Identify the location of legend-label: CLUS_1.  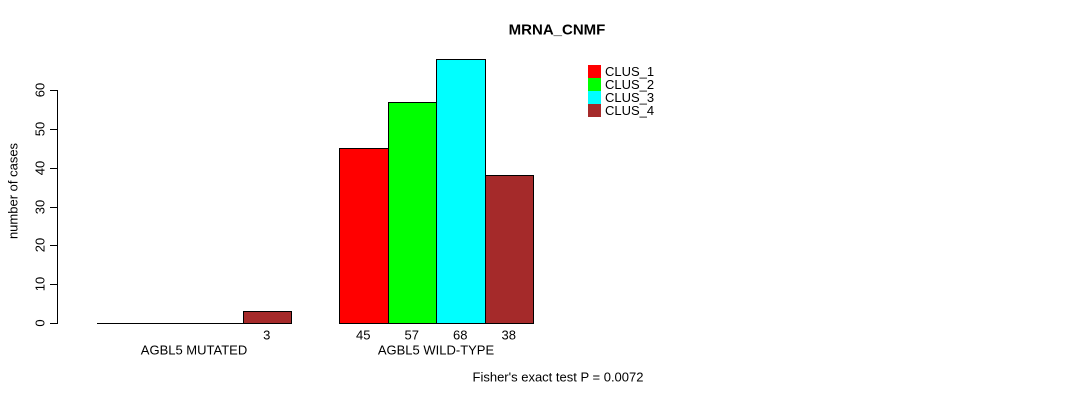
(630, 71).